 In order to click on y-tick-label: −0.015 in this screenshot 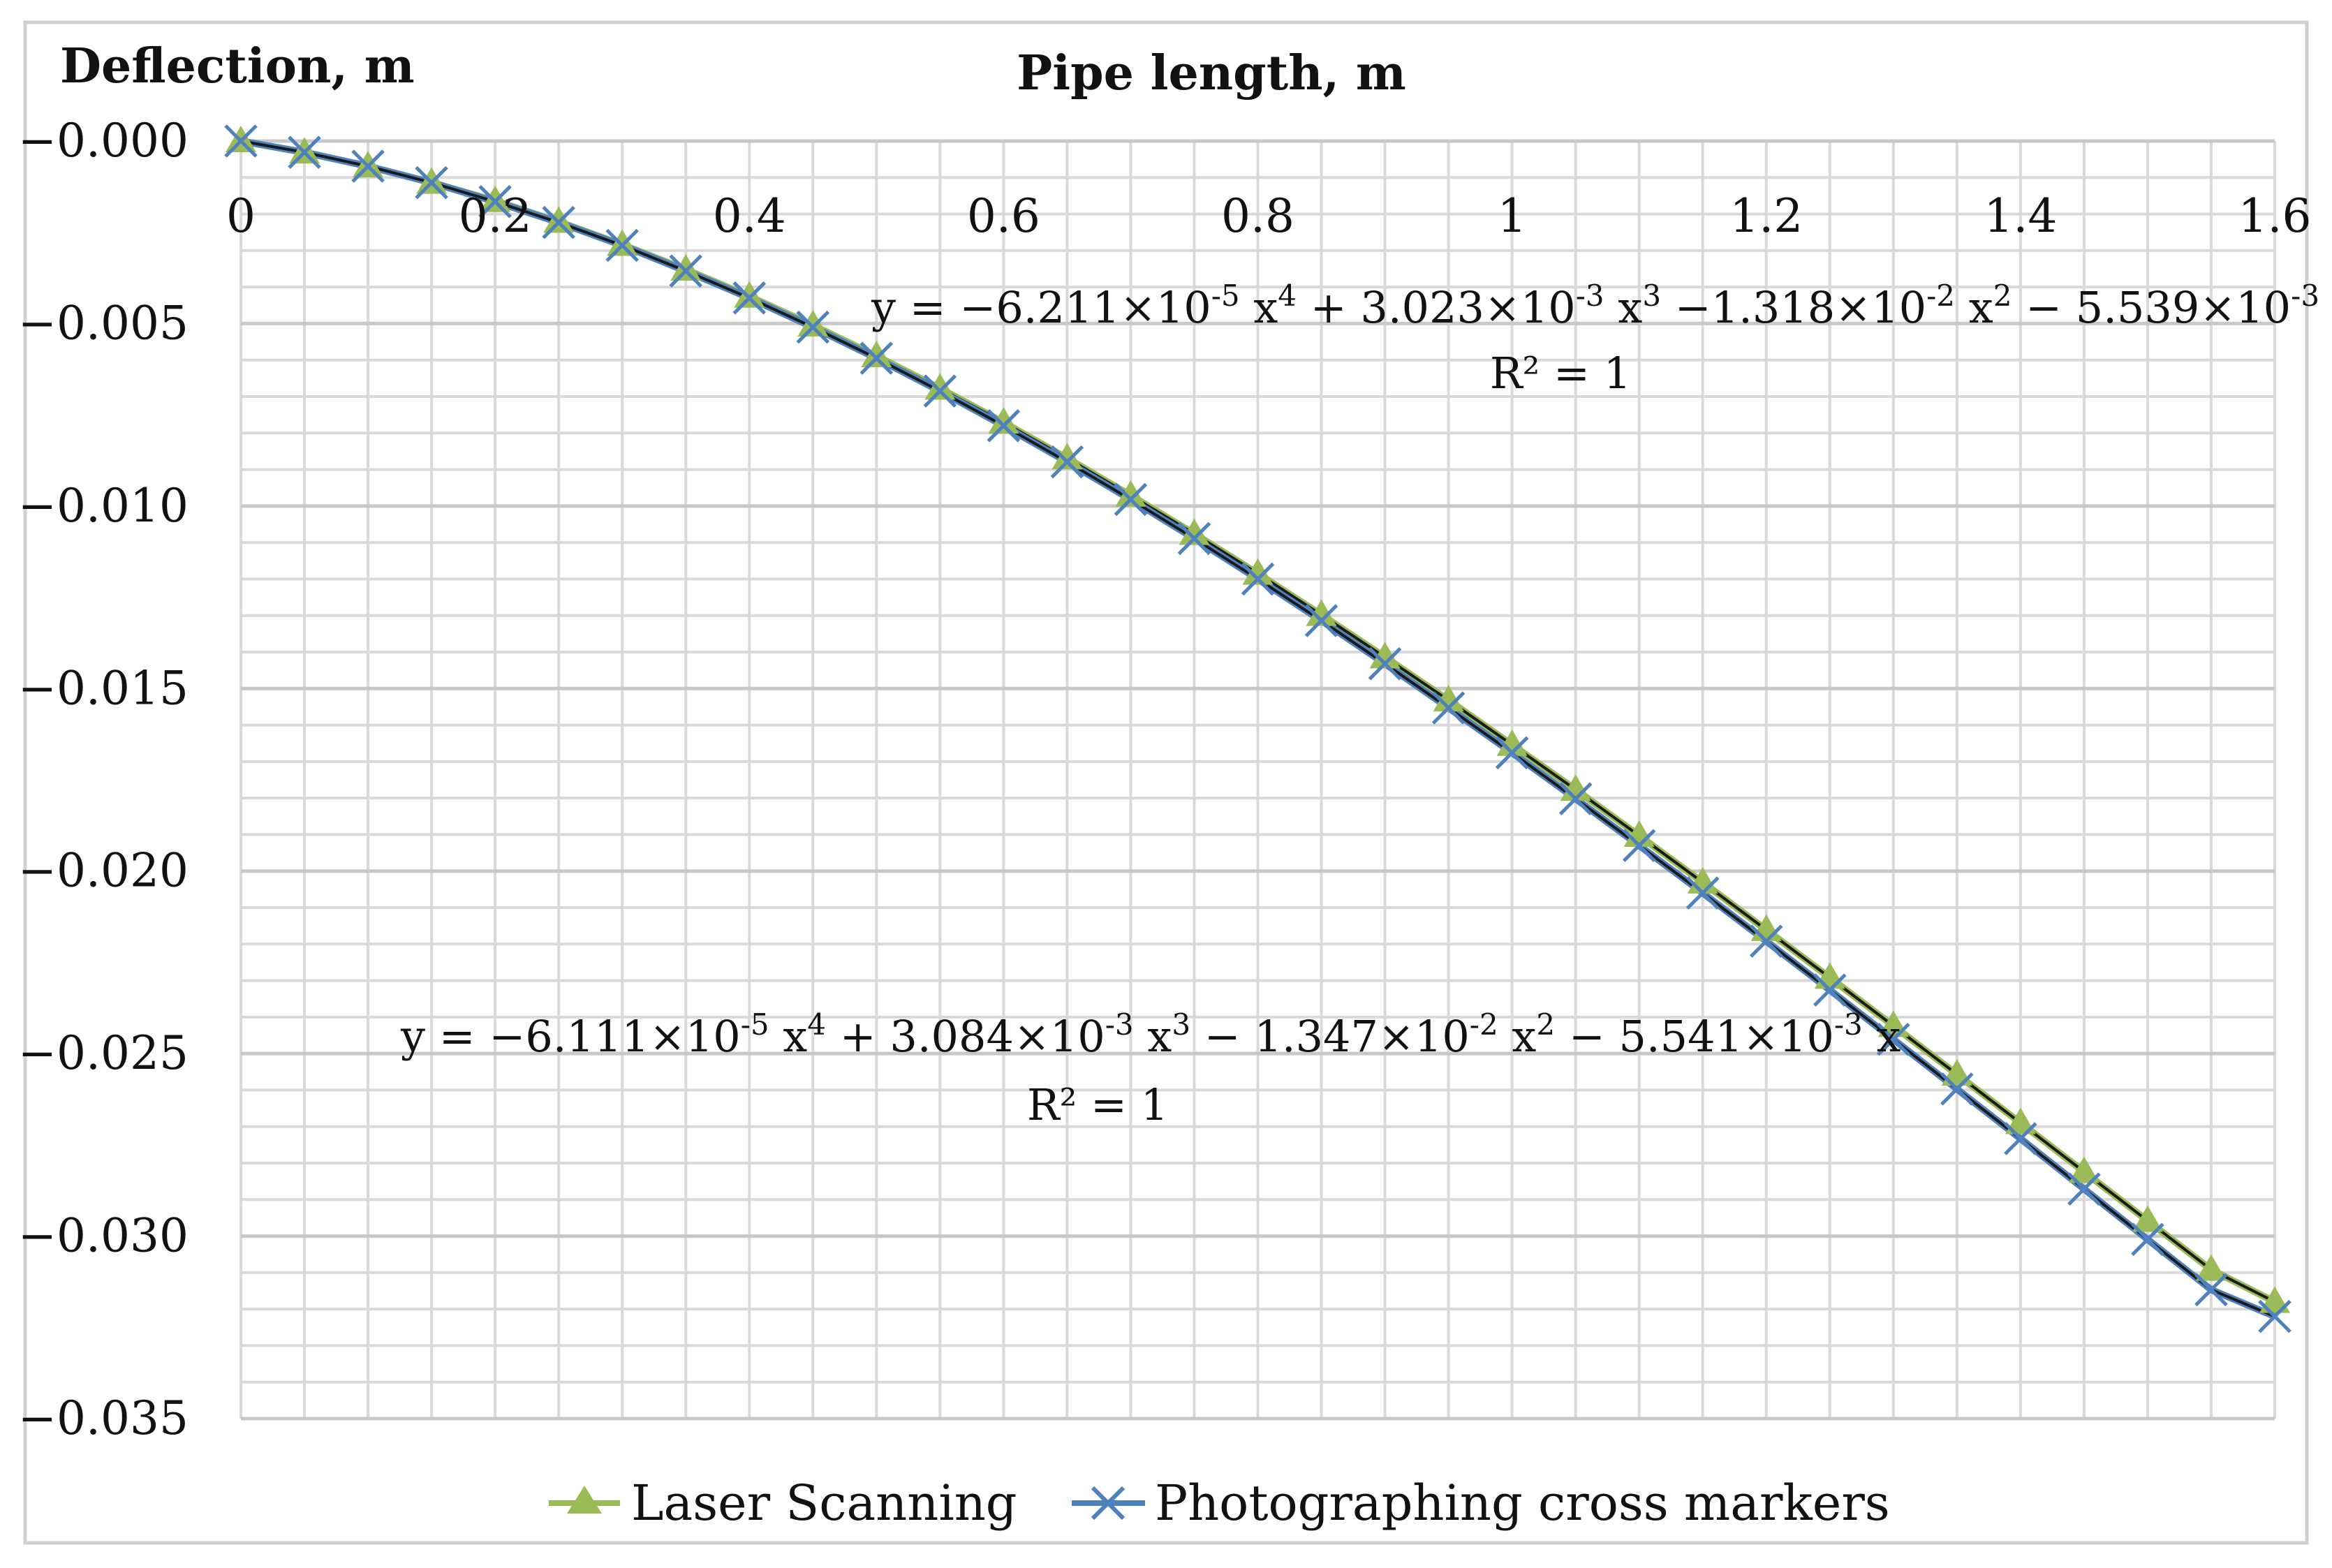, I will do `click(103, 688)`.